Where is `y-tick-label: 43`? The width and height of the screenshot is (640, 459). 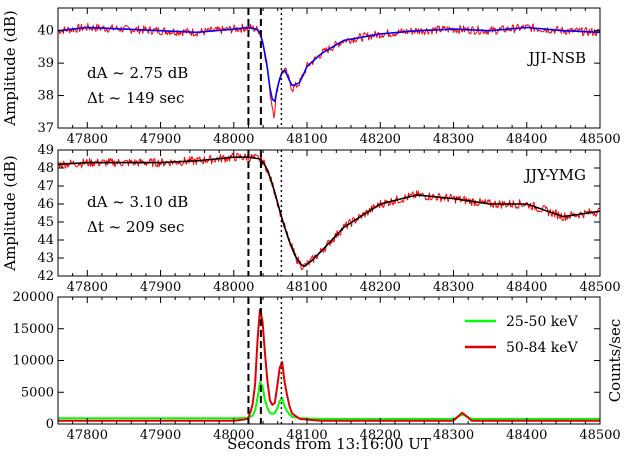
y-tick-label: 43 is located at coordinates (45, 258).